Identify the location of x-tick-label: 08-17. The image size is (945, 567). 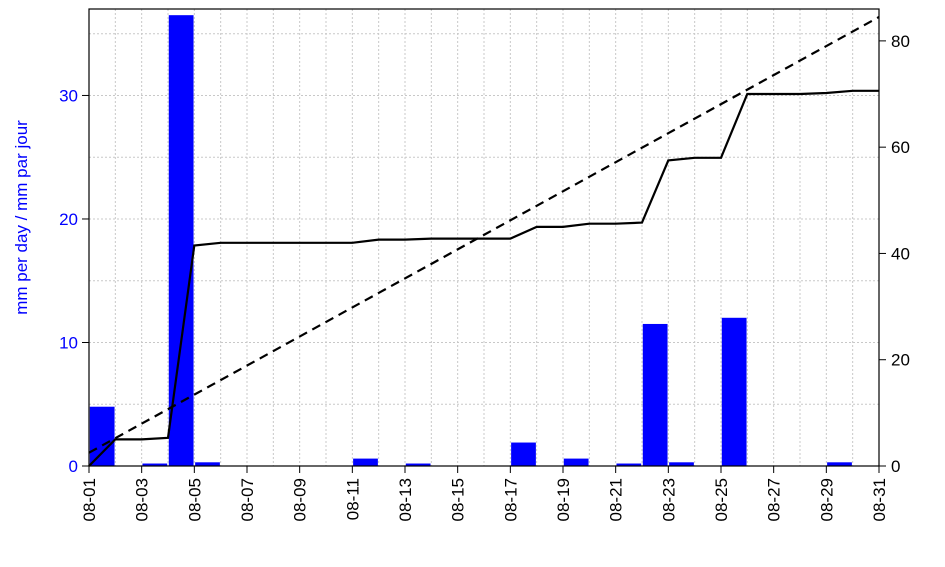
(510, 499).